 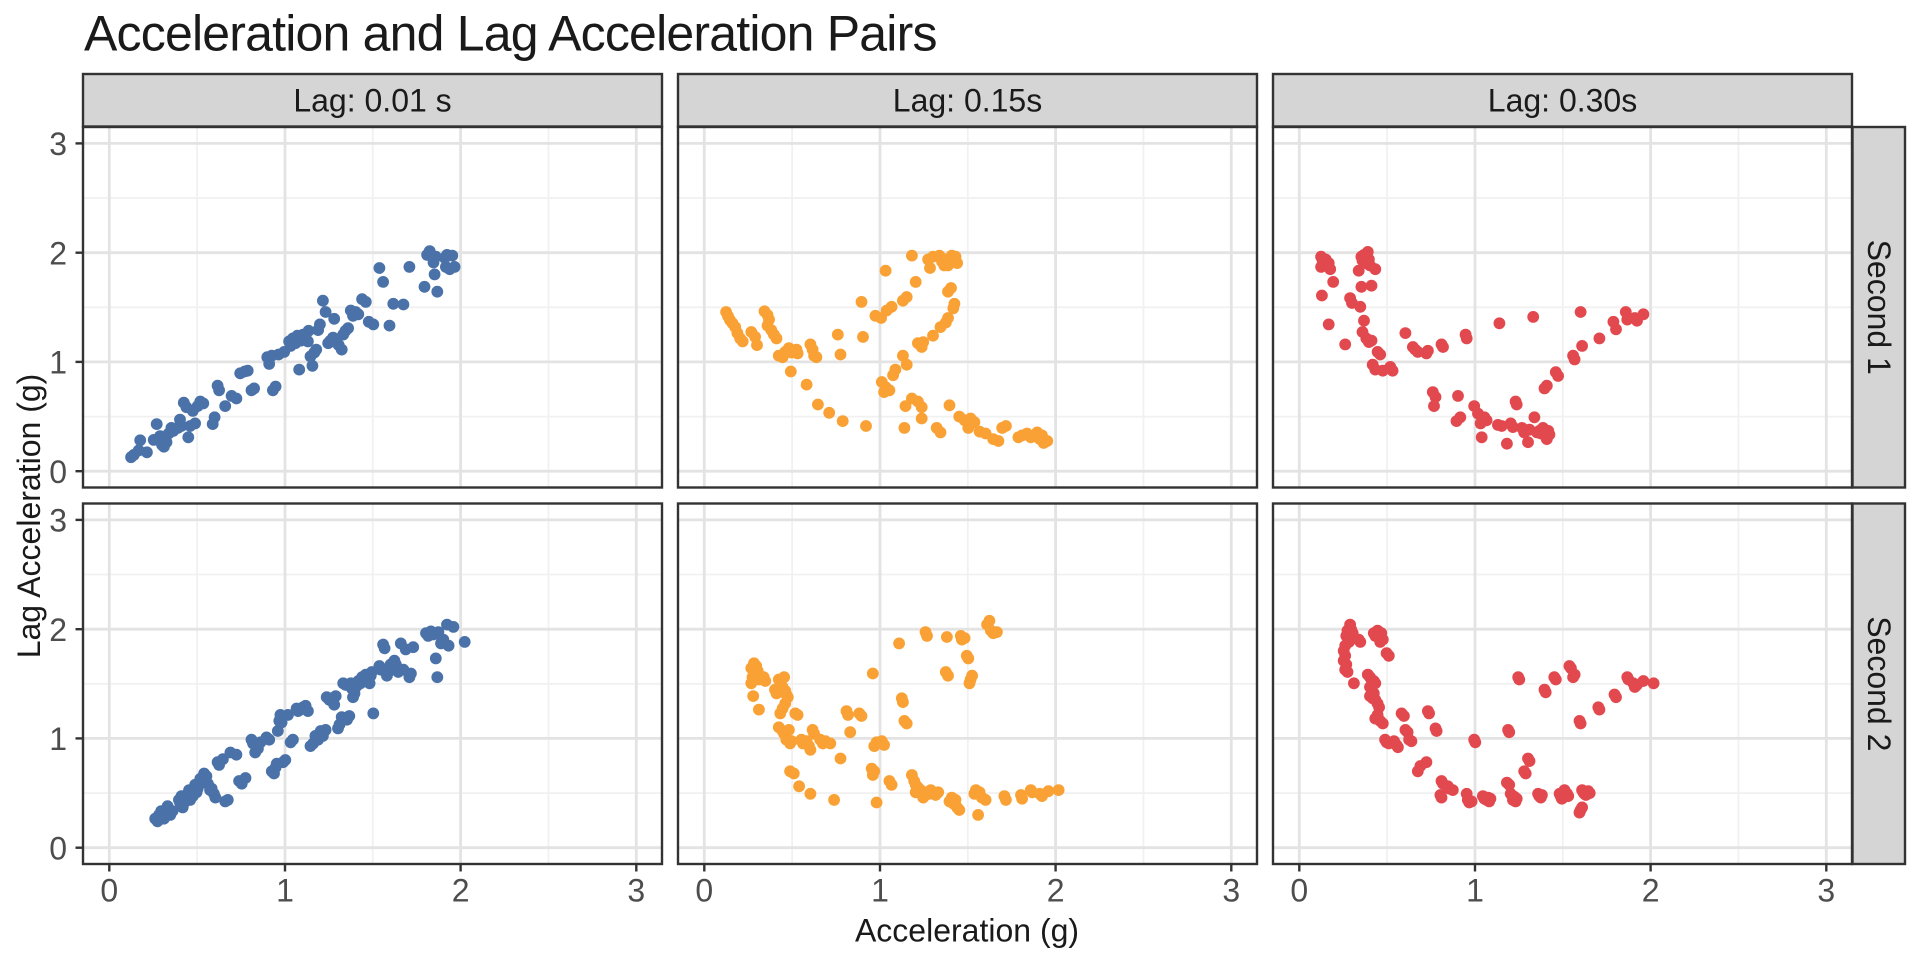 I want to click on svg-text: Lag: 0.15s, so click(x=967, y=101).